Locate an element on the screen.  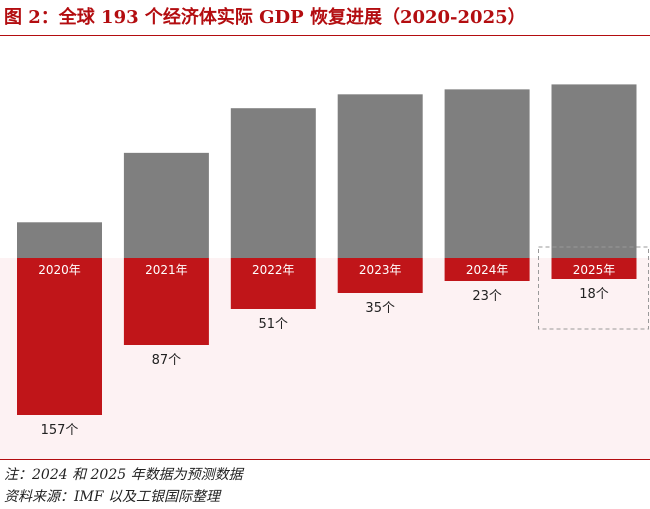
category-label-4: 2024年 is located at coordinates (487, 270).